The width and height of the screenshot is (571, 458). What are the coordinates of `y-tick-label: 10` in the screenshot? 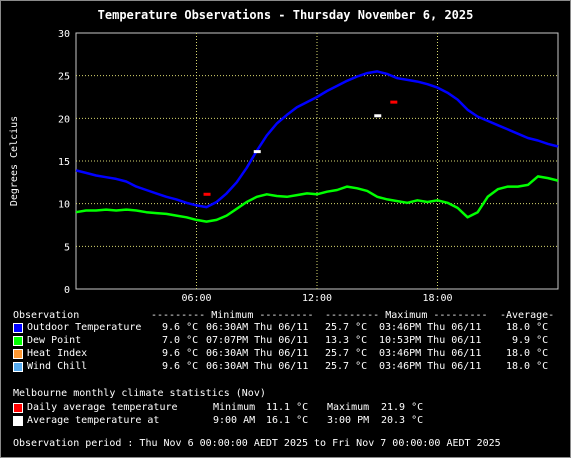 It's located at (64, 205).